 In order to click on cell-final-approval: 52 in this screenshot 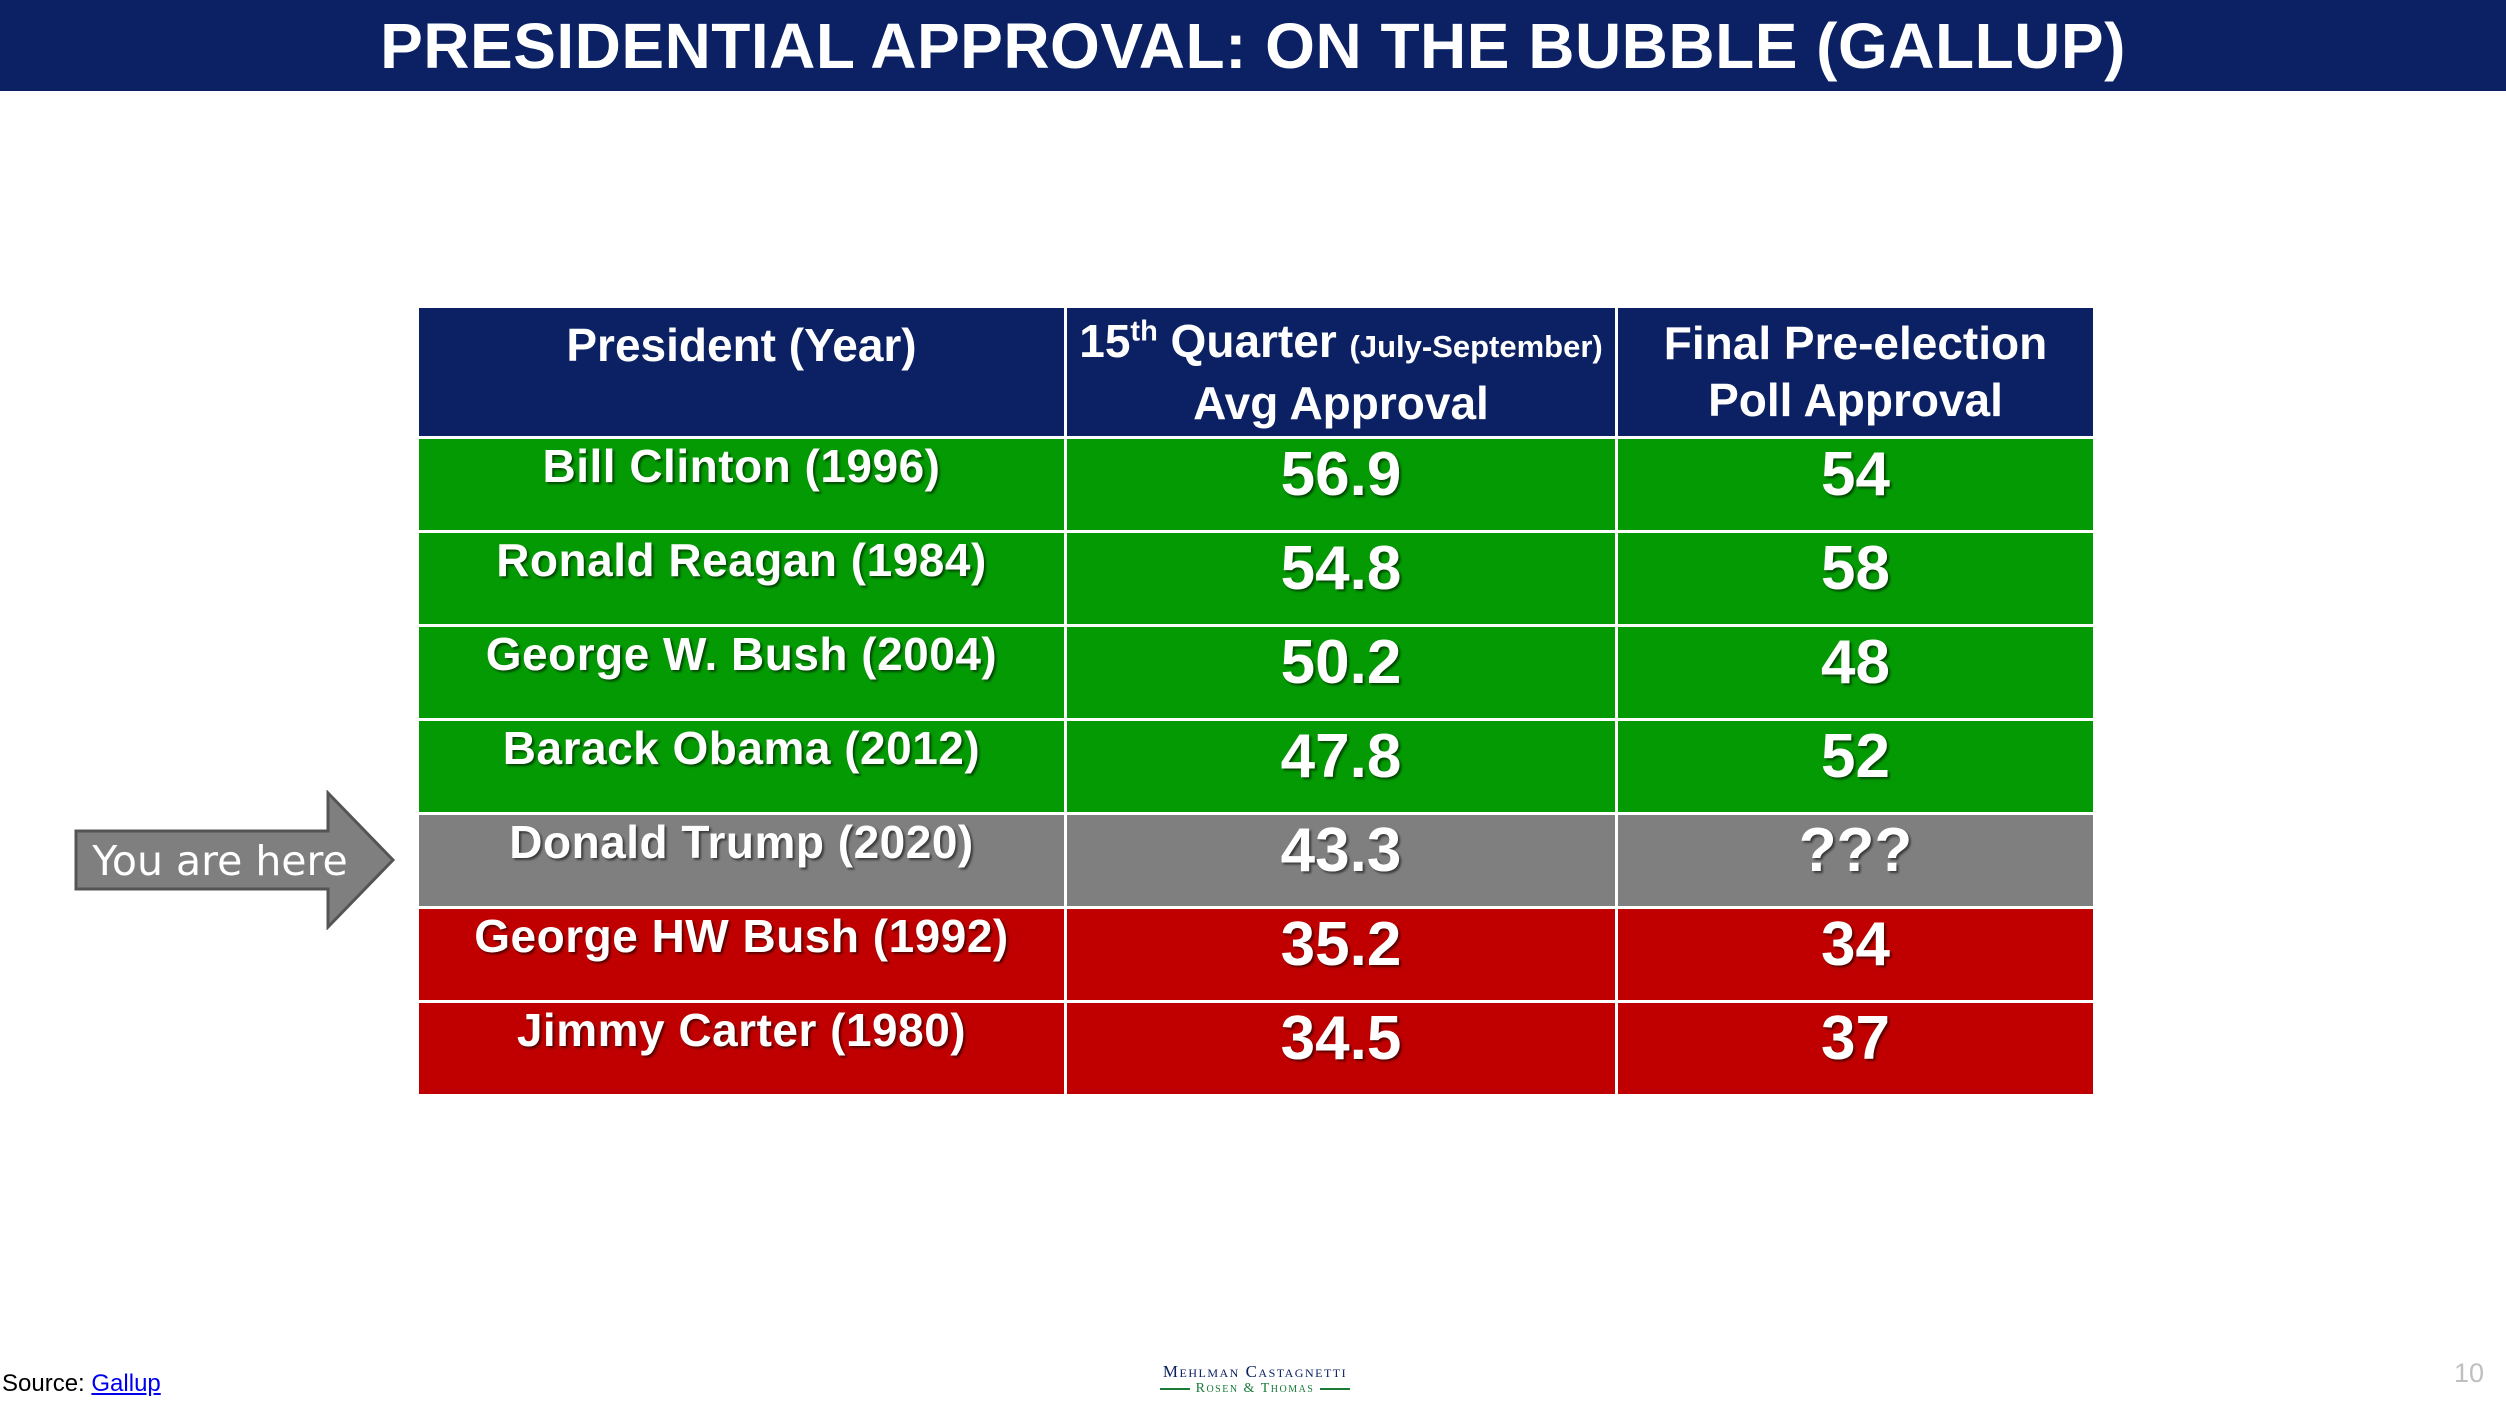, I will do `click(1855, 766)`.